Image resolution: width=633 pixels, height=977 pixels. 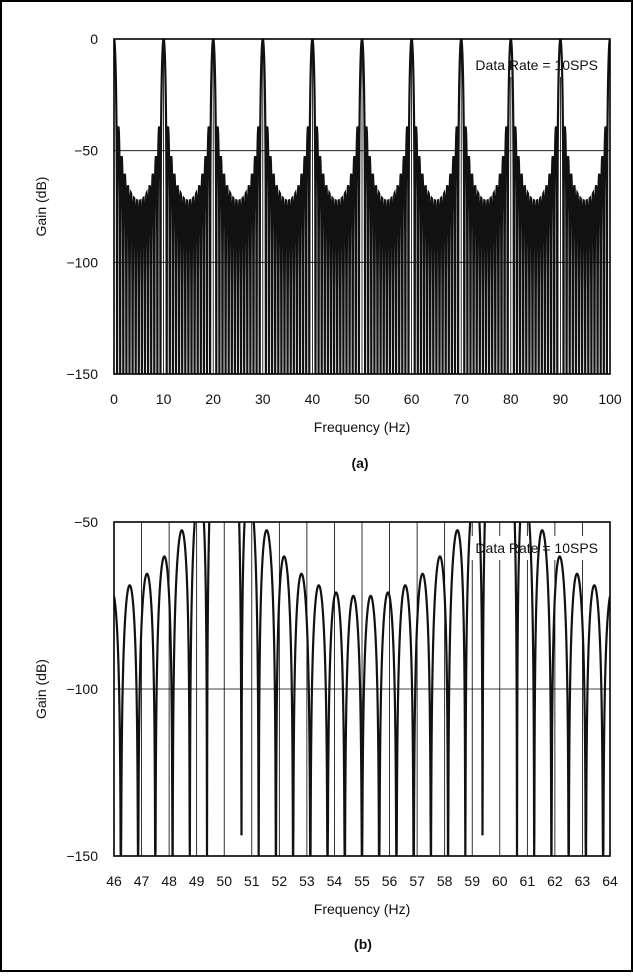 I want to click on chart-b-y-tick-label: −100, so click(x=82, y=689).